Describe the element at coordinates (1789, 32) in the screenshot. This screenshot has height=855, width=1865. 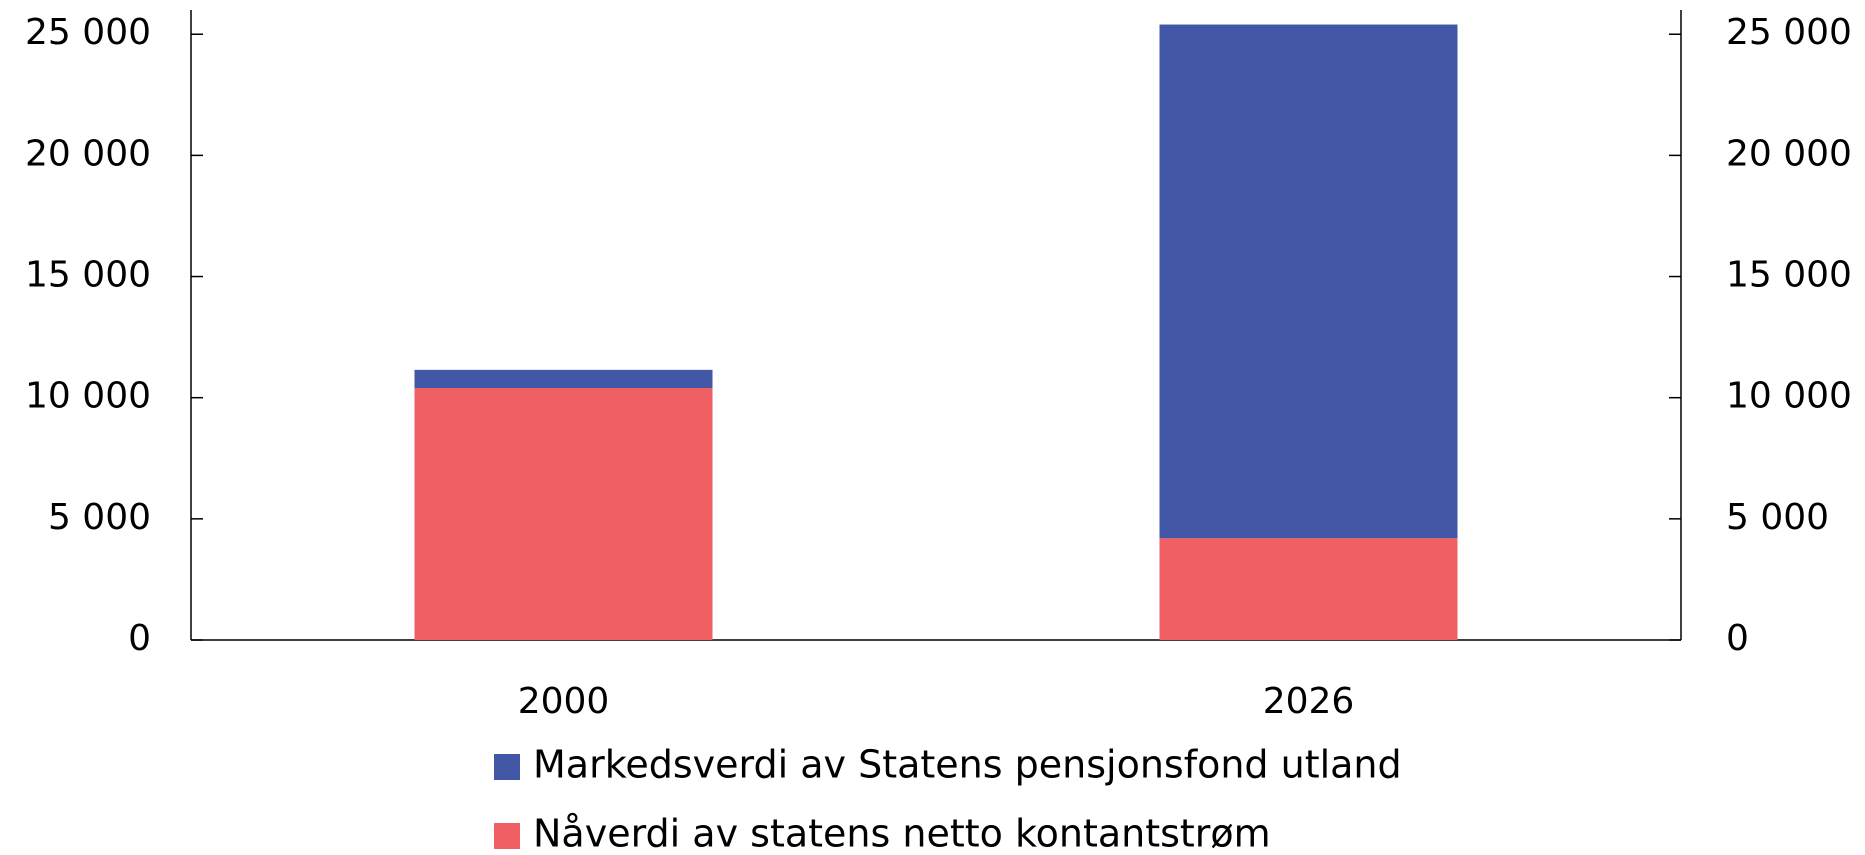
I see `y2-tick-label: 25 000` at that location.